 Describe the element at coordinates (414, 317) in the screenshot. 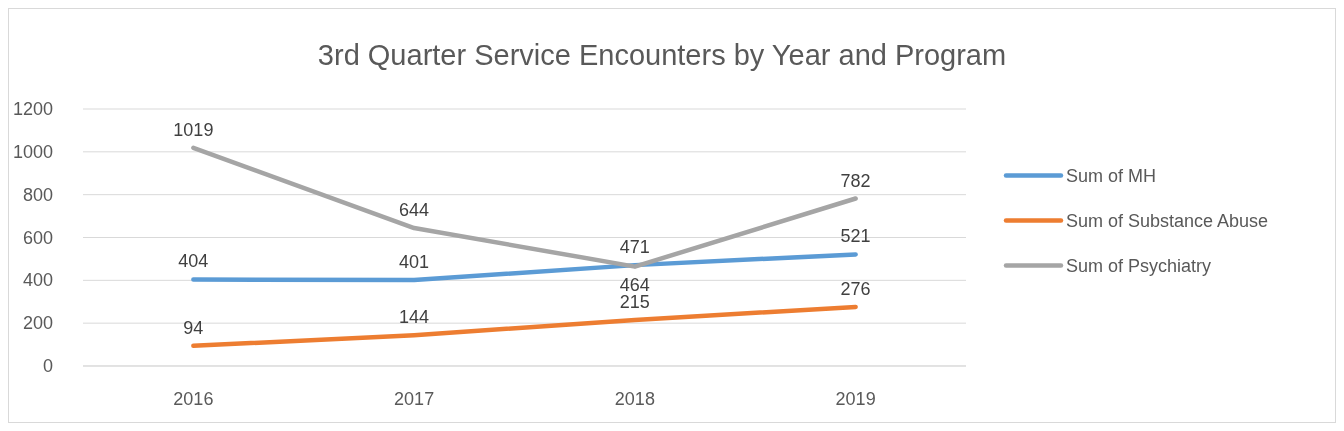

I see `data-label: 144` at that location.